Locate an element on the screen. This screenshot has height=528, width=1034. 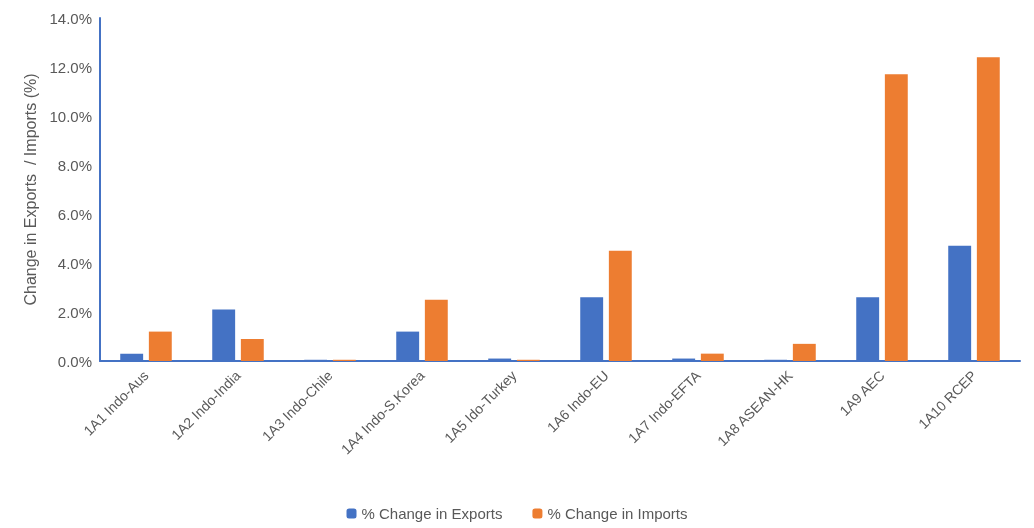
y-tick-label: 4.0% is located at coordinates (74, 263).